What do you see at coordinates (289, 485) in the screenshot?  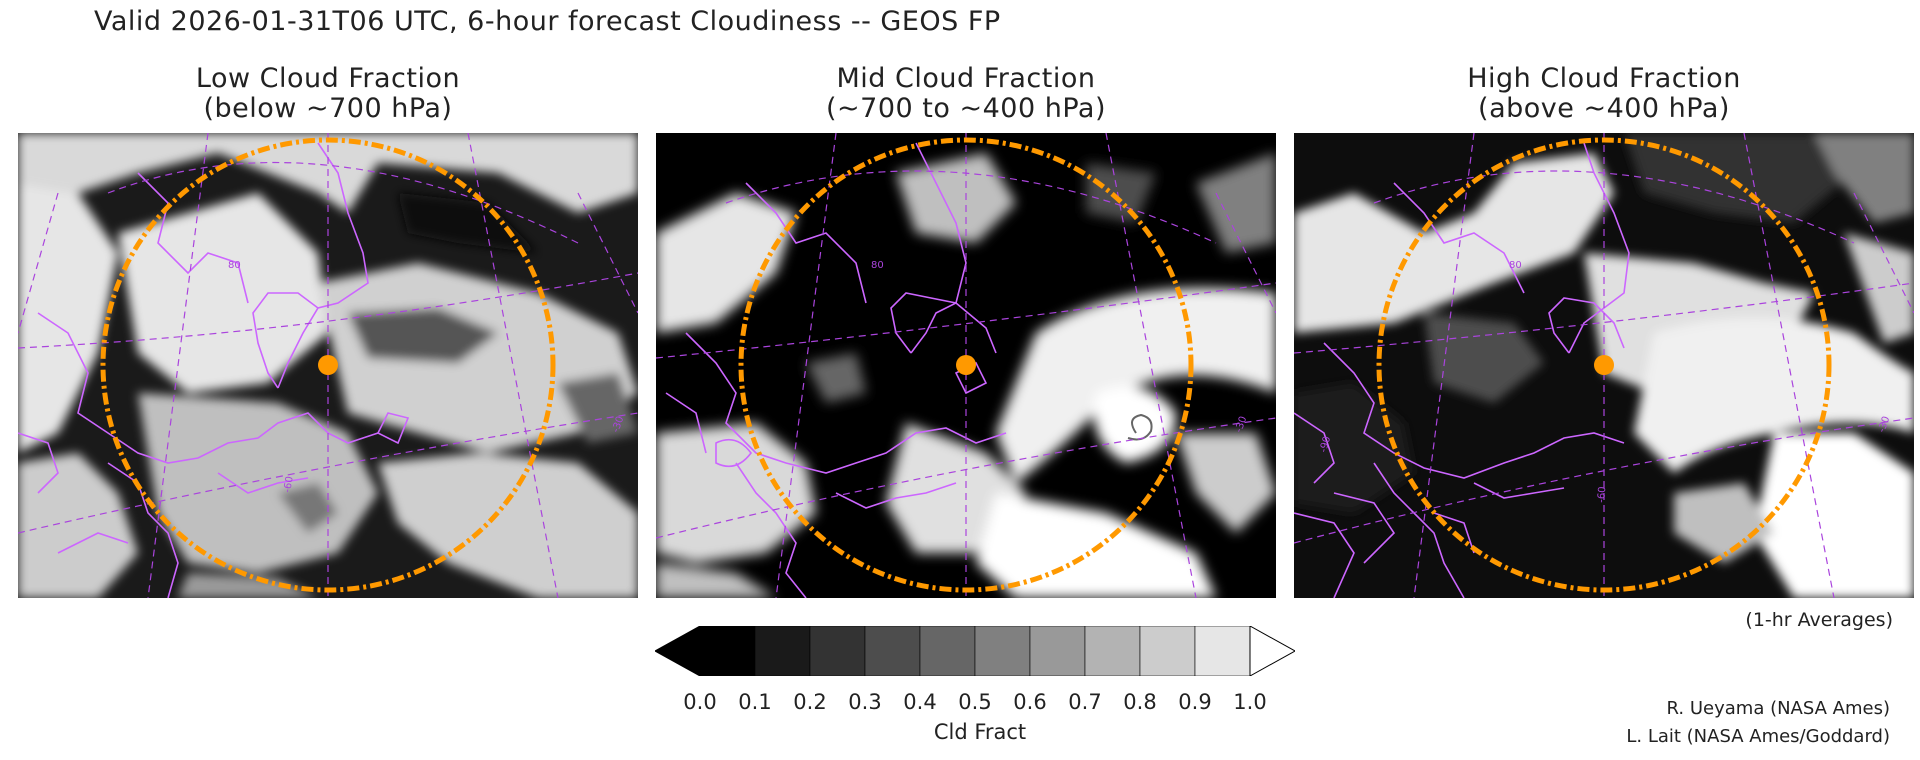 I see `lon-label-60-low: -60` at bounding box center [289, 485].